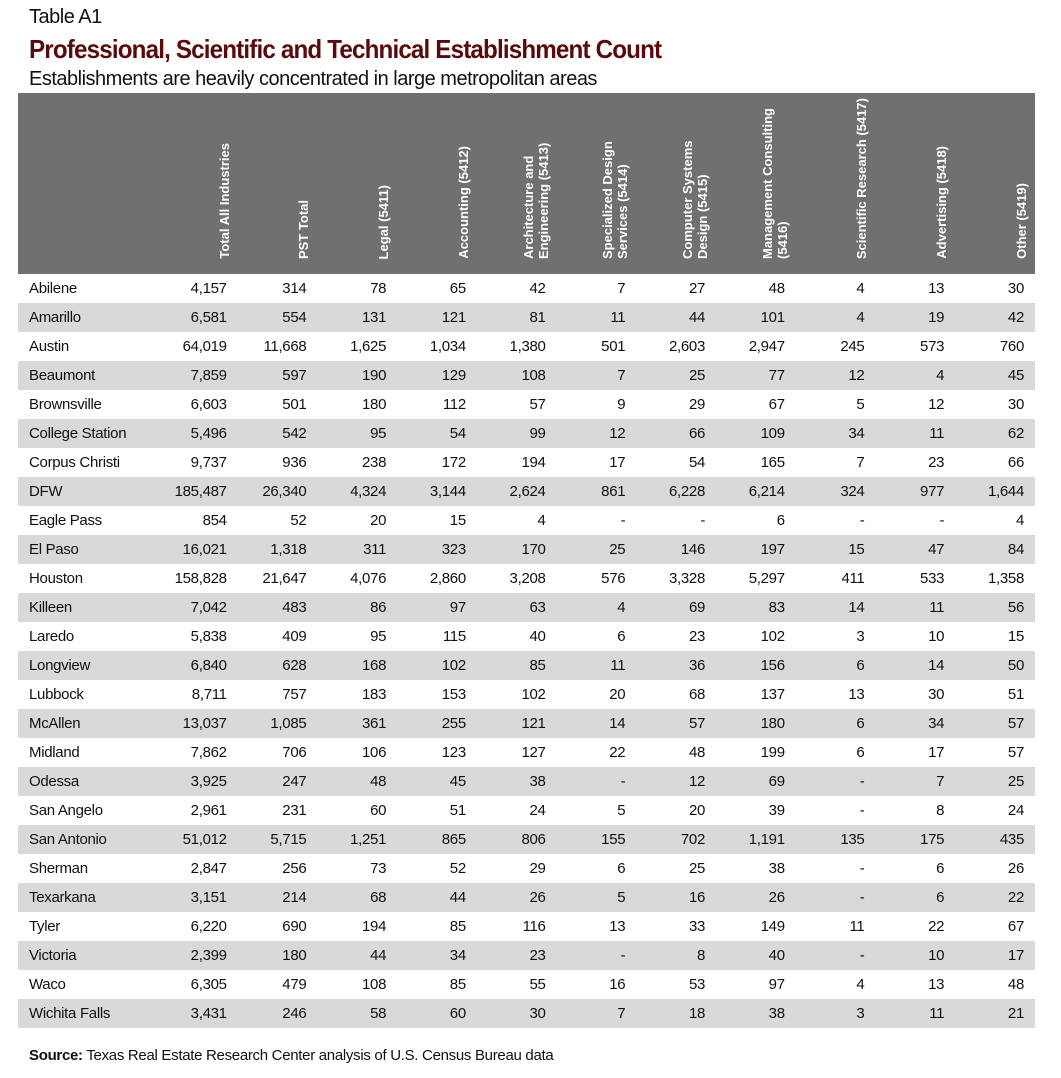 The width and height of the screenshot is (1061, 1078). What do you see at coordinates (936, 984) in the screenshot?
I see `count-cell: 13` at bounding box center [936, 984].